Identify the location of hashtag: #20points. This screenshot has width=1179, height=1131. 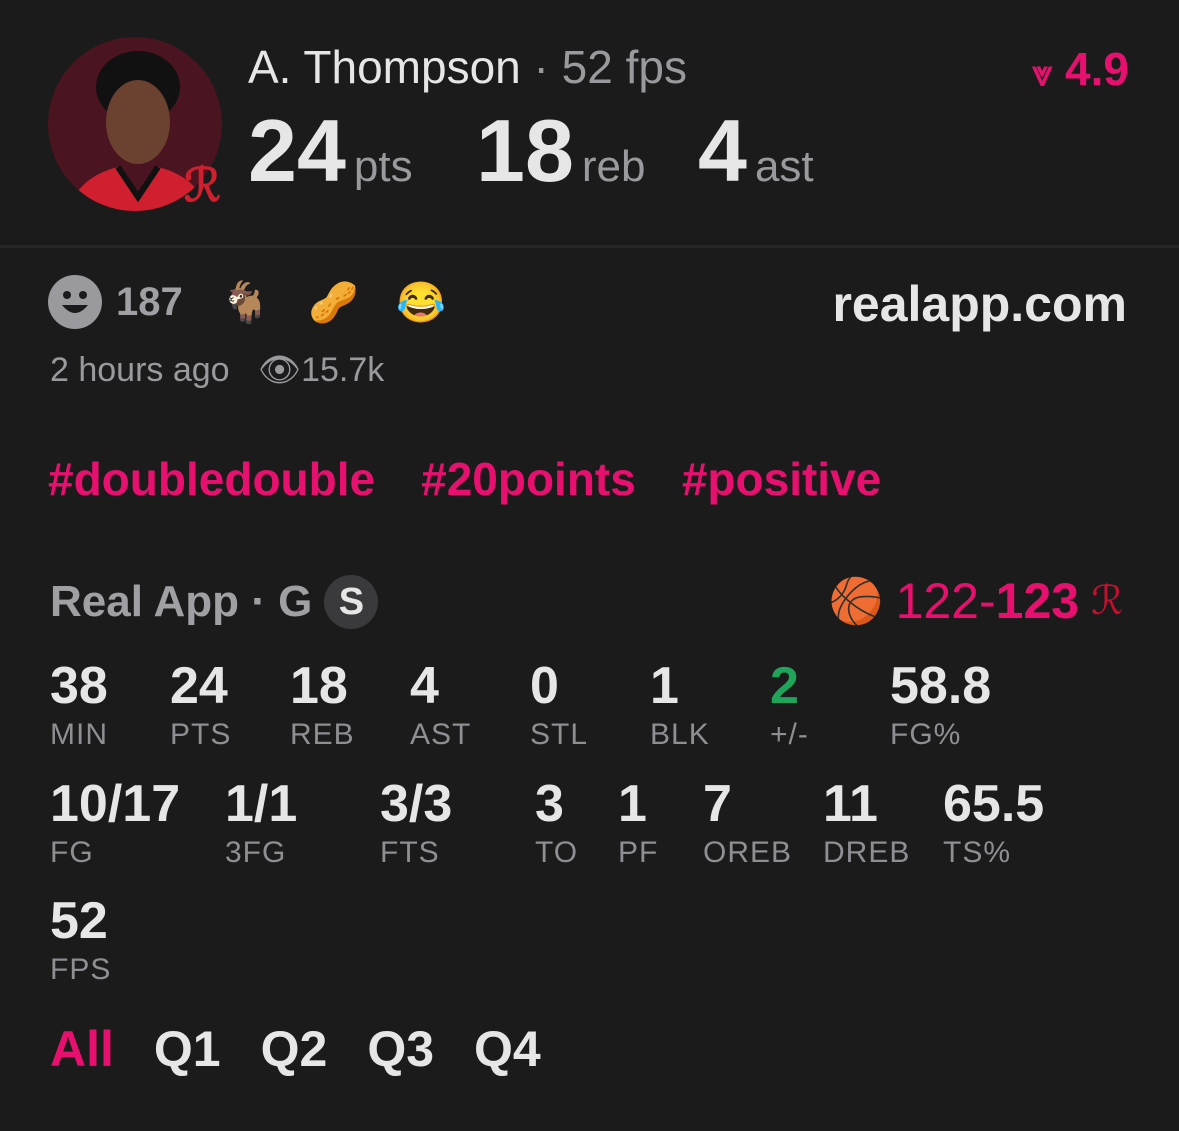
(528, 479).